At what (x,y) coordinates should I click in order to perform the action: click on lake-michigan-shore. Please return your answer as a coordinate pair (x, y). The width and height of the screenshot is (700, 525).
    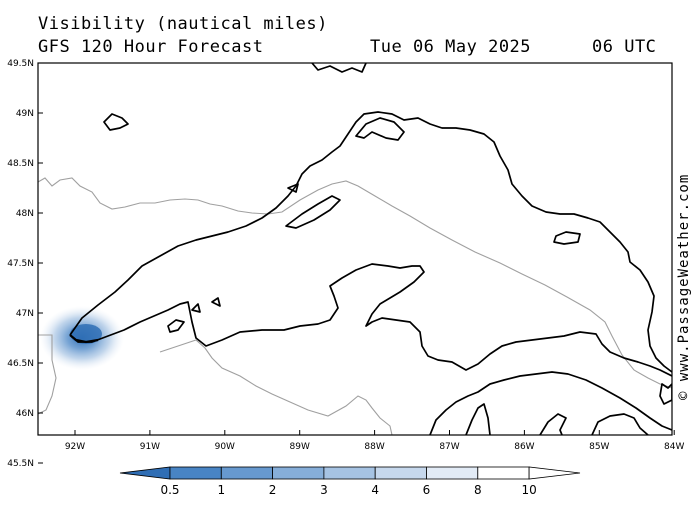
    Looking at the image, I should click on (550, 403).